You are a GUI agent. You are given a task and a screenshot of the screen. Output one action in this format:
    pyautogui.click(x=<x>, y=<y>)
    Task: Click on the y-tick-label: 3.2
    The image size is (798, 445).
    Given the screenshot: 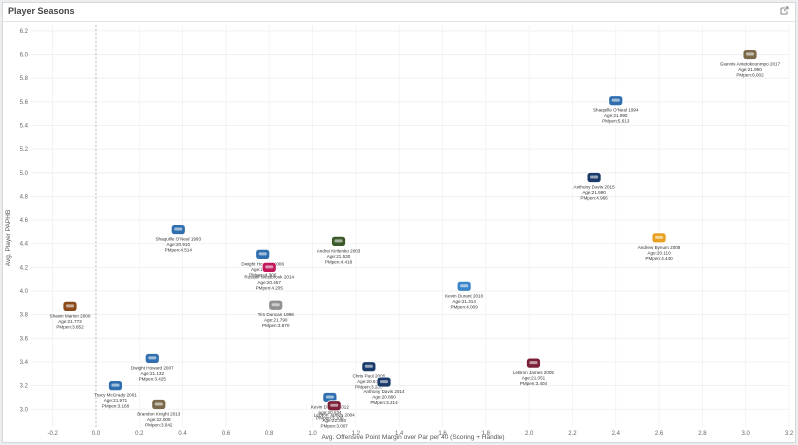 What is the action you would take?
    pyautogui.click(x=24, y=387)
    